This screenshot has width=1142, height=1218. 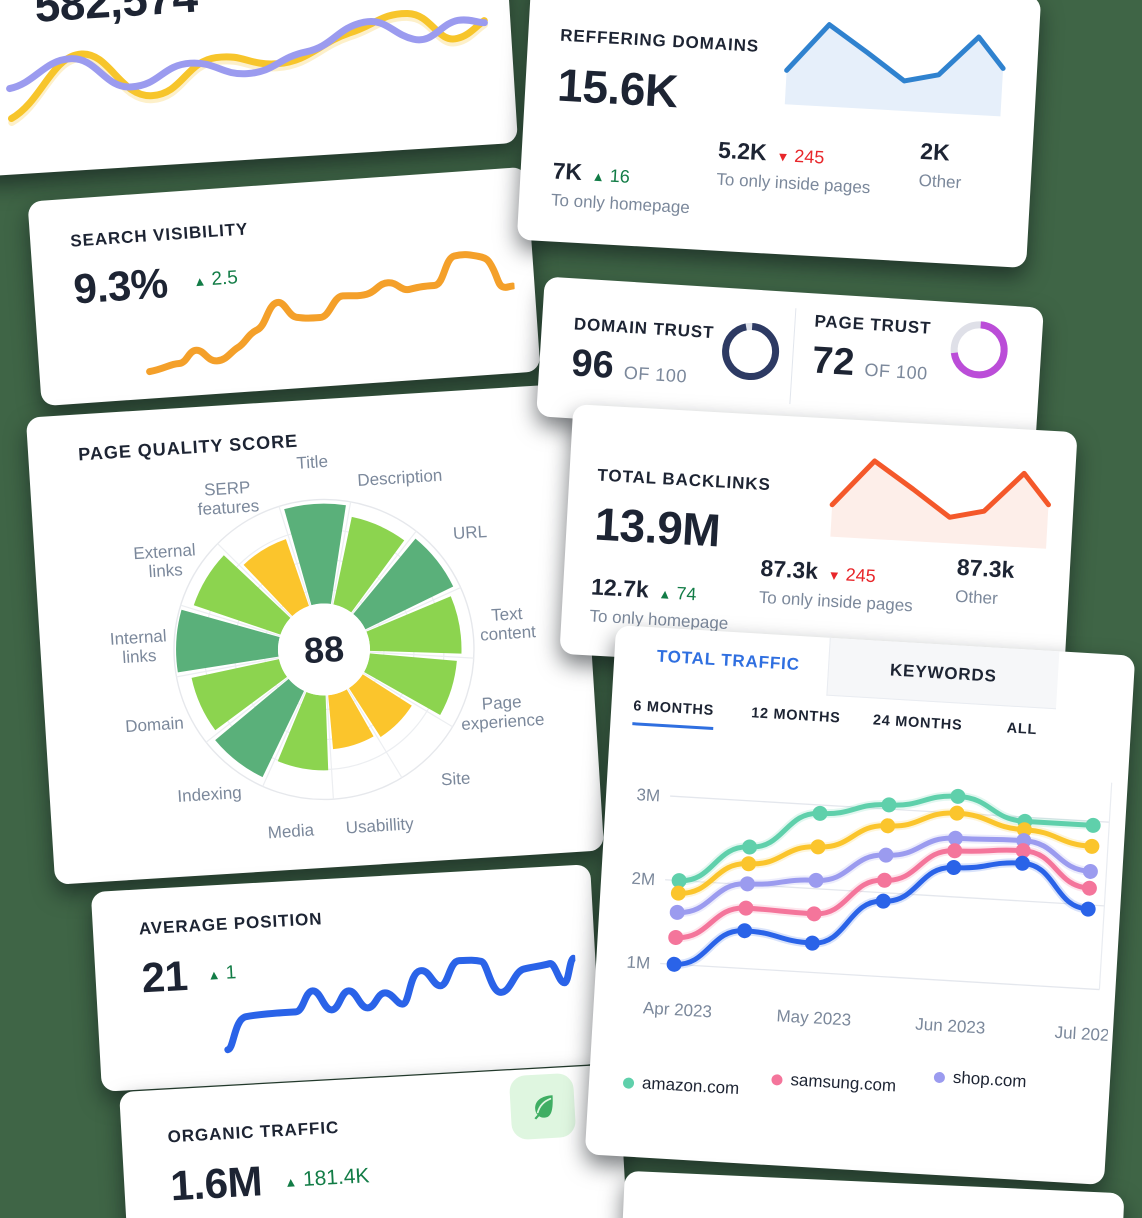 I want to click on stat-column: 87.3k ▼ 245 To only inside pages, so click(x=836, y=586).